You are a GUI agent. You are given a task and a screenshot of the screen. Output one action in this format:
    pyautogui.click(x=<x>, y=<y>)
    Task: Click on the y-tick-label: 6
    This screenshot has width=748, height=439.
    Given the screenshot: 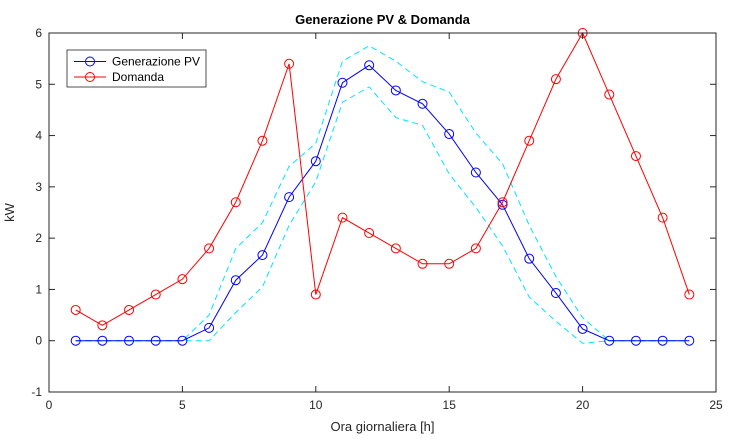 What is the action you would take?
    pyautogui.click(x=38, y=33)
    